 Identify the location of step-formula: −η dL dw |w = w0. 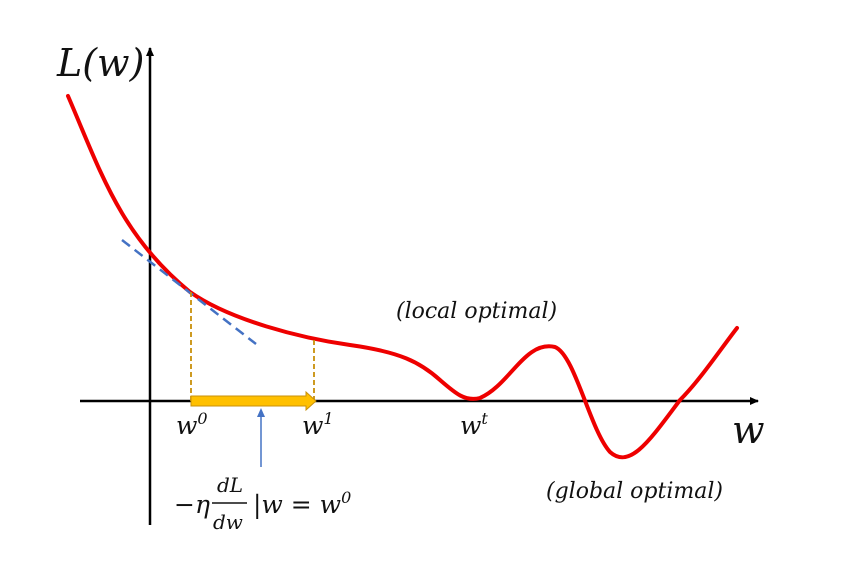
(262, 503).